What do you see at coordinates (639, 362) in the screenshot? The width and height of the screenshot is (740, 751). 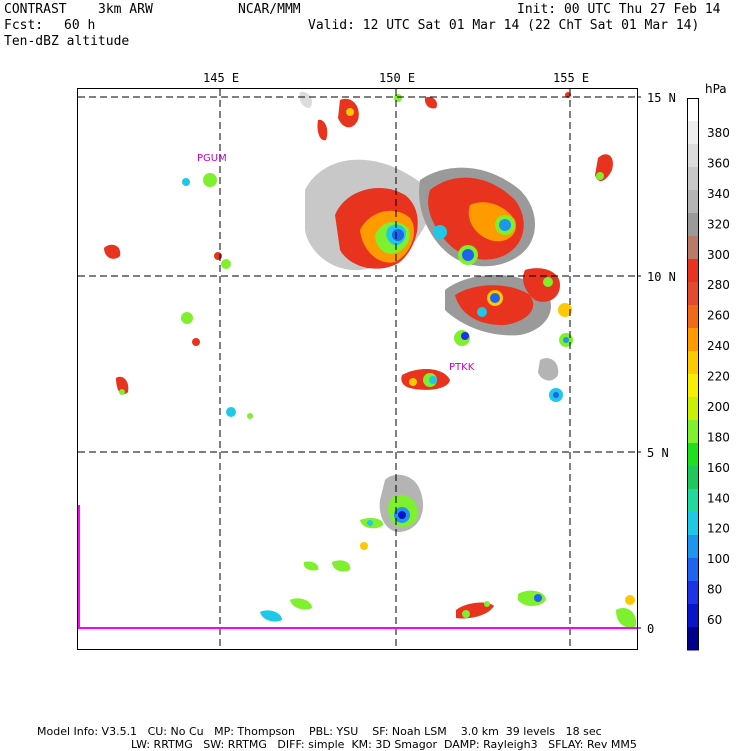 I see `lat-ticks` at bounding box center [639, 362].